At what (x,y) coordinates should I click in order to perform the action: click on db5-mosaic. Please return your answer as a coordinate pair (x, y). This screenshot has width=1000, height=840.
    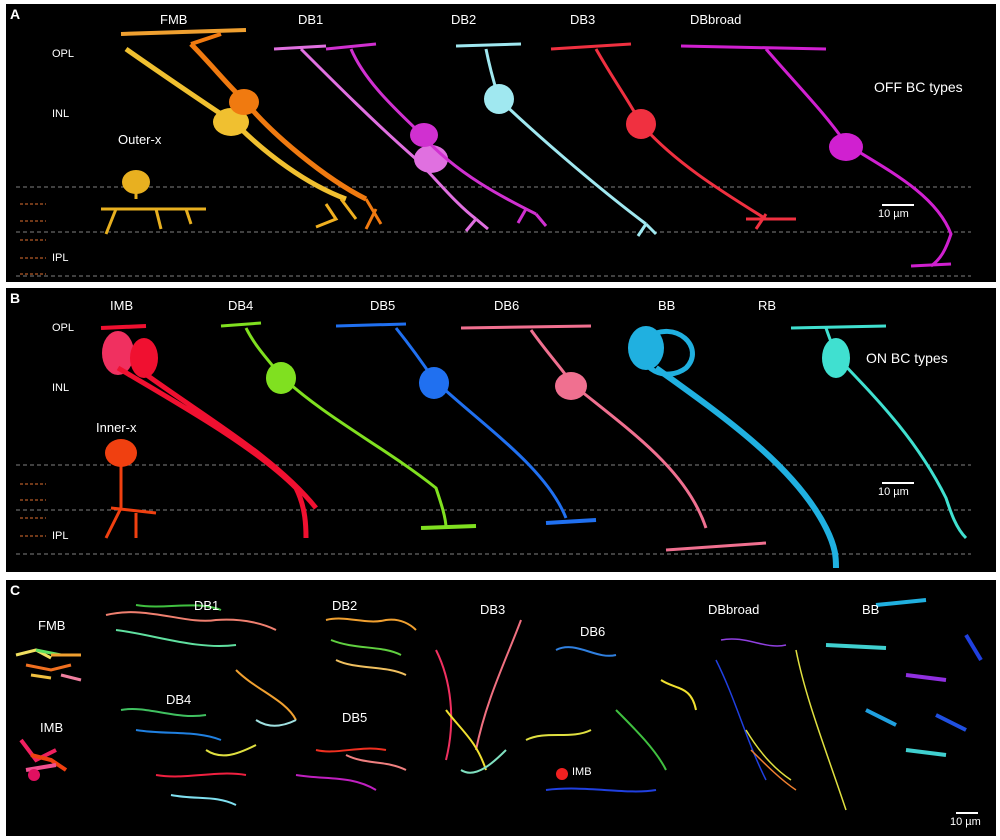
    Looking at the image, I should click on (351, 769).